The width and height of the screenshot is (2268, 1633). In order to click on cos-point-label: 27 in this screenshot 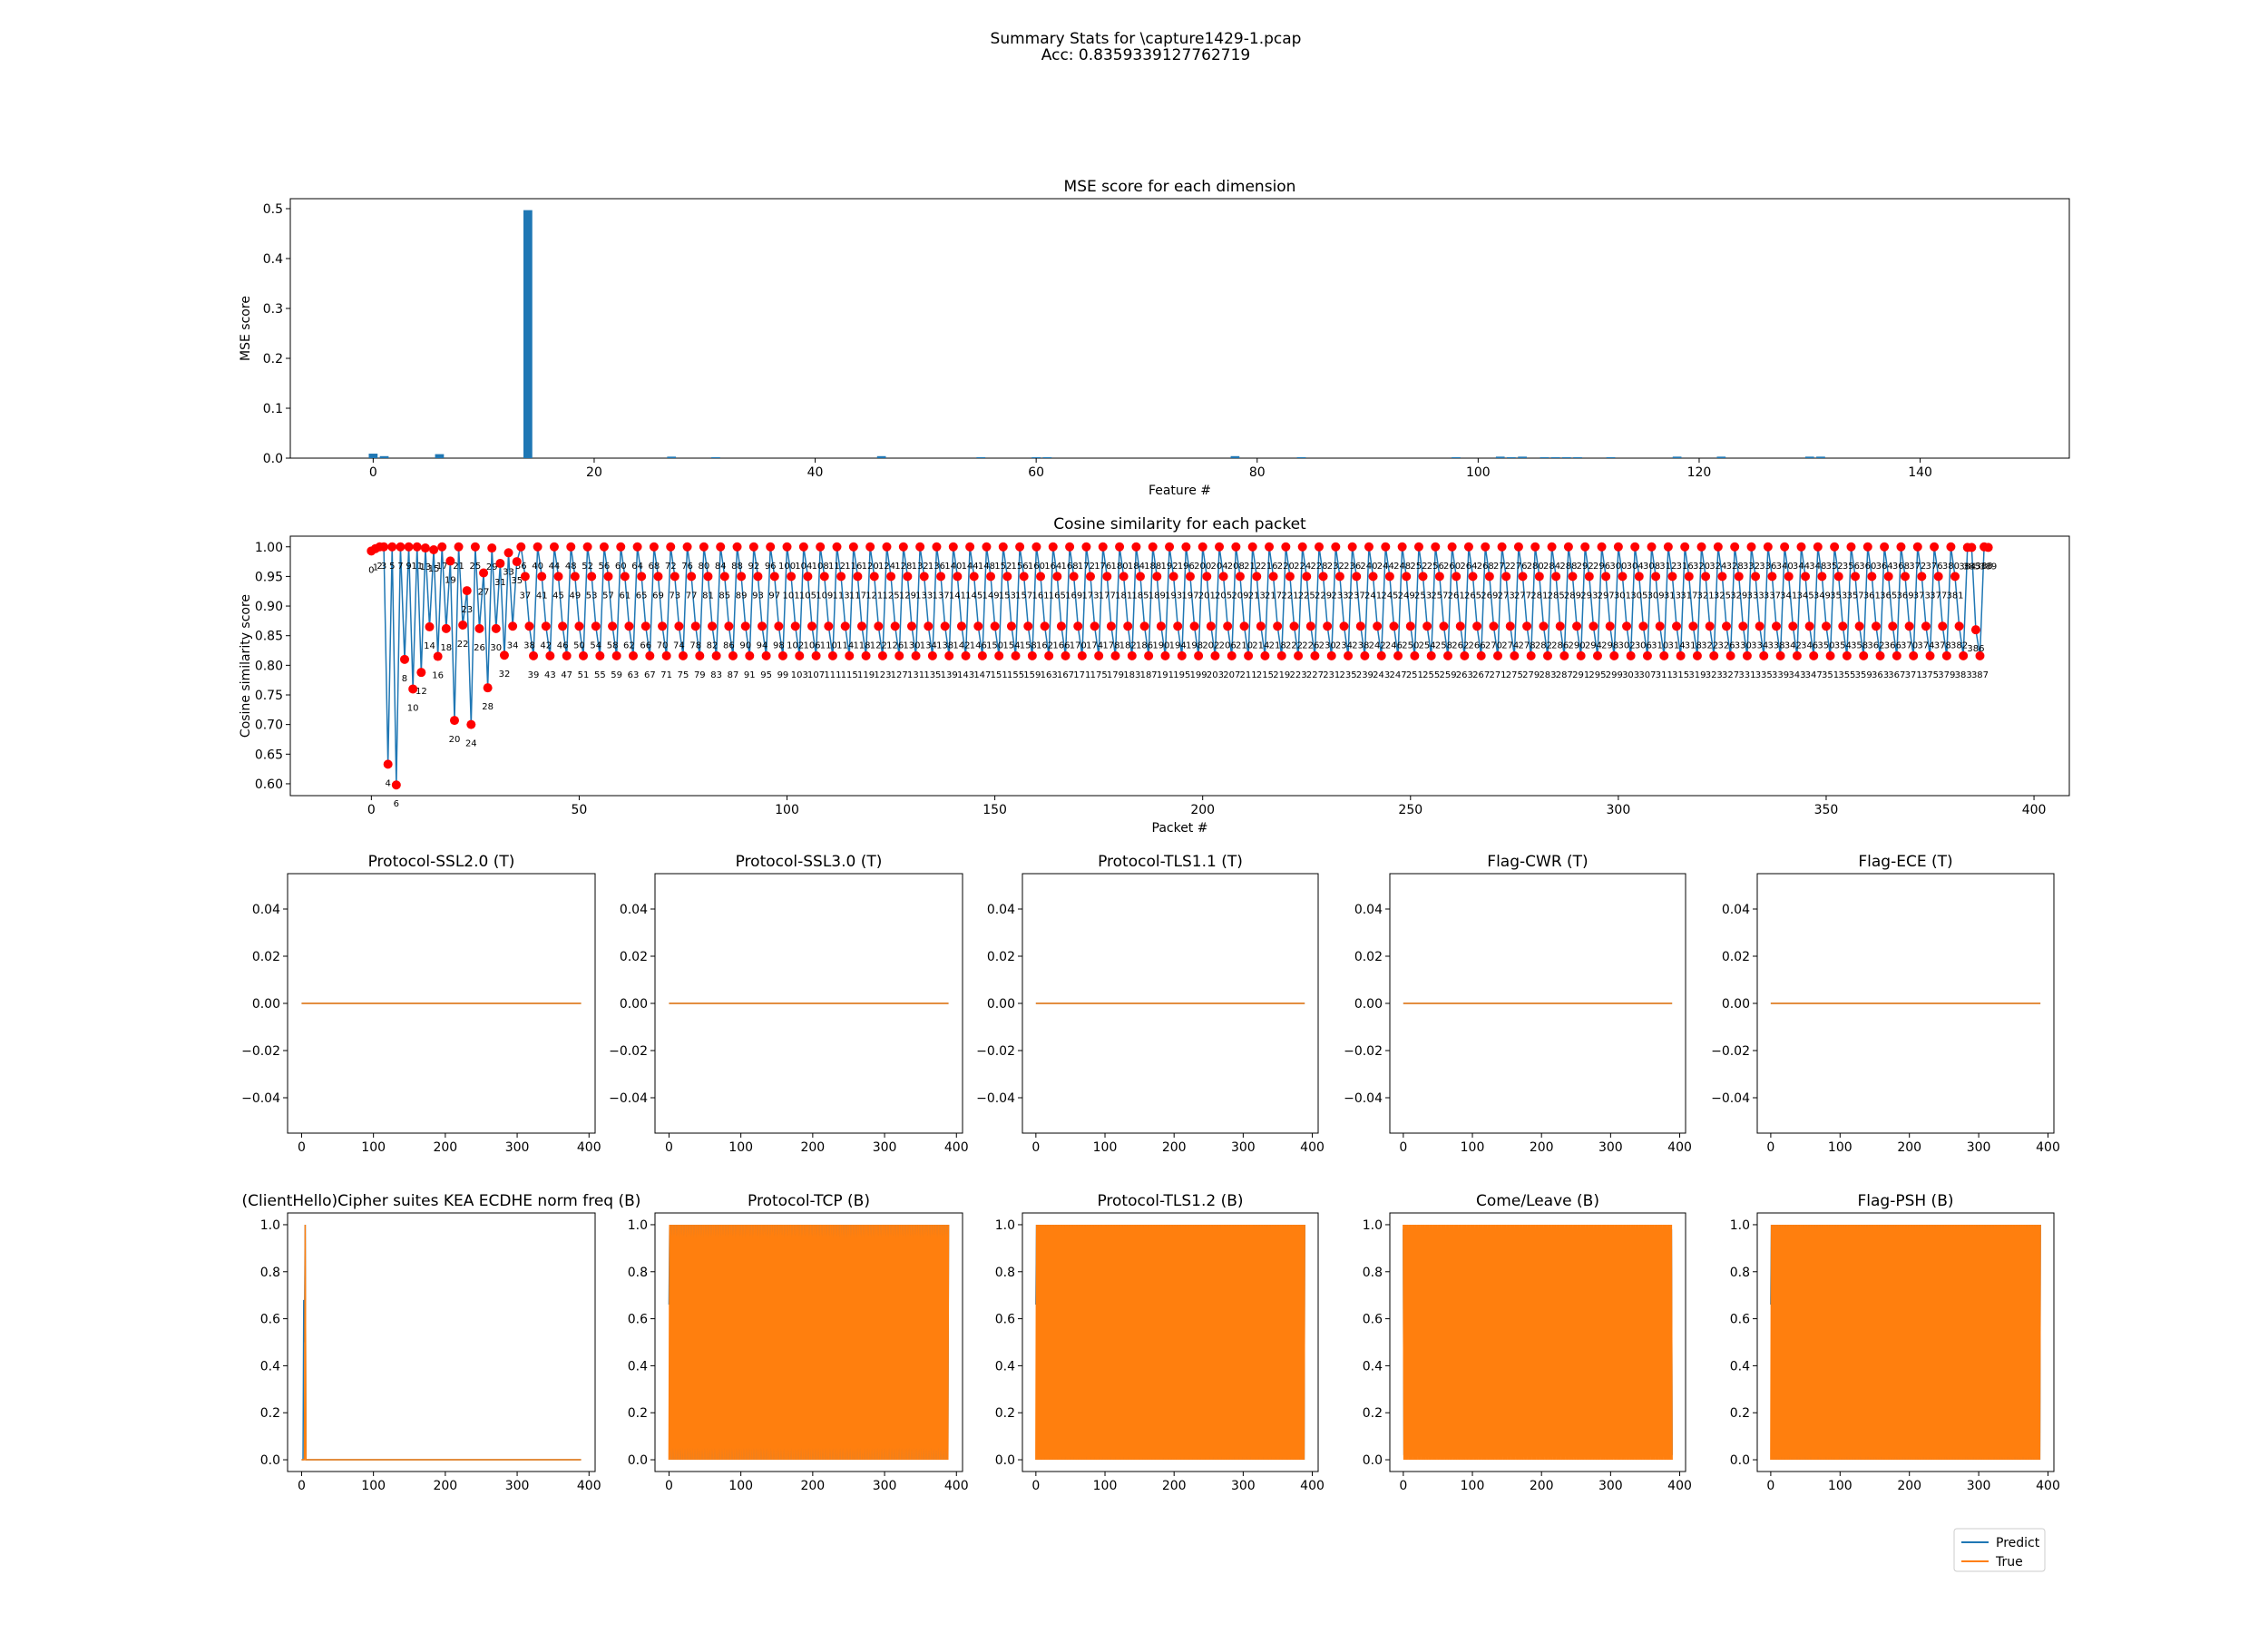, I will do `click(484, 592)`.